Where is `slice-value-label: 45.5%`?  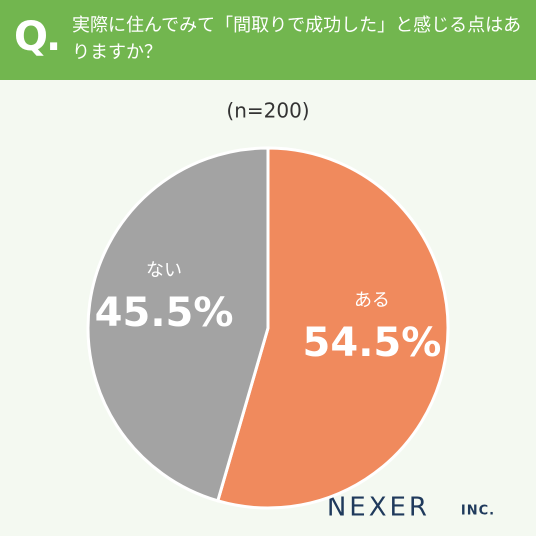
slice-value-label: 45.5% is located at coordinates (164, 313).